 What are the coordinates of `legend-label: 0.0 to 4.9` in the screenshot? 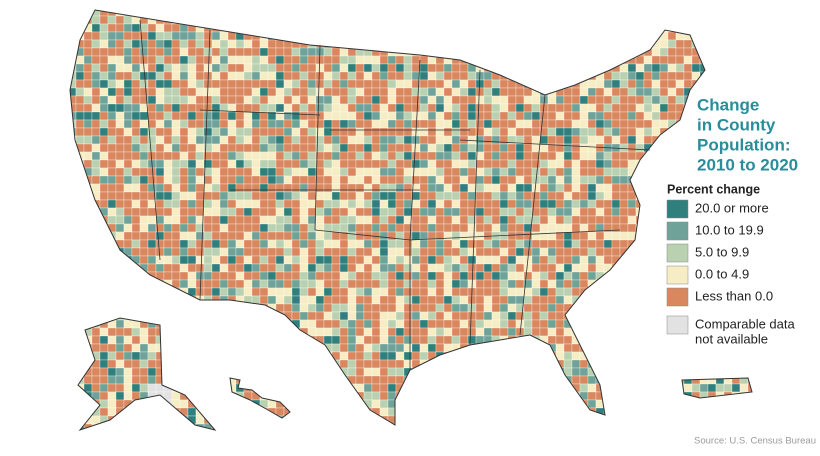 It's located at (722, 273).